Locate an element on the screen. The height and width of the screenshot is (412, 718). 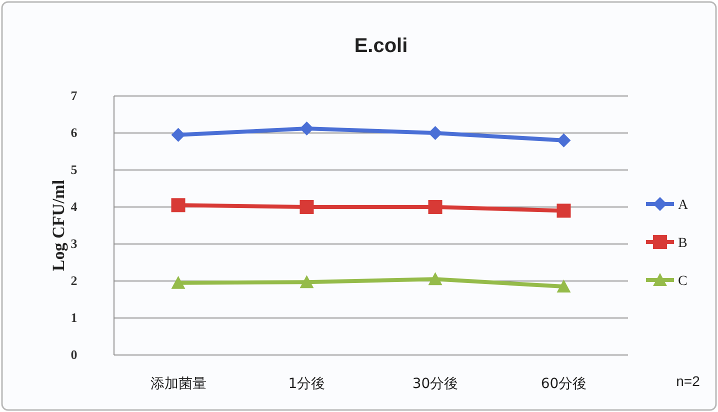
chart-title: E.coli is located at coordinates (381, 46).